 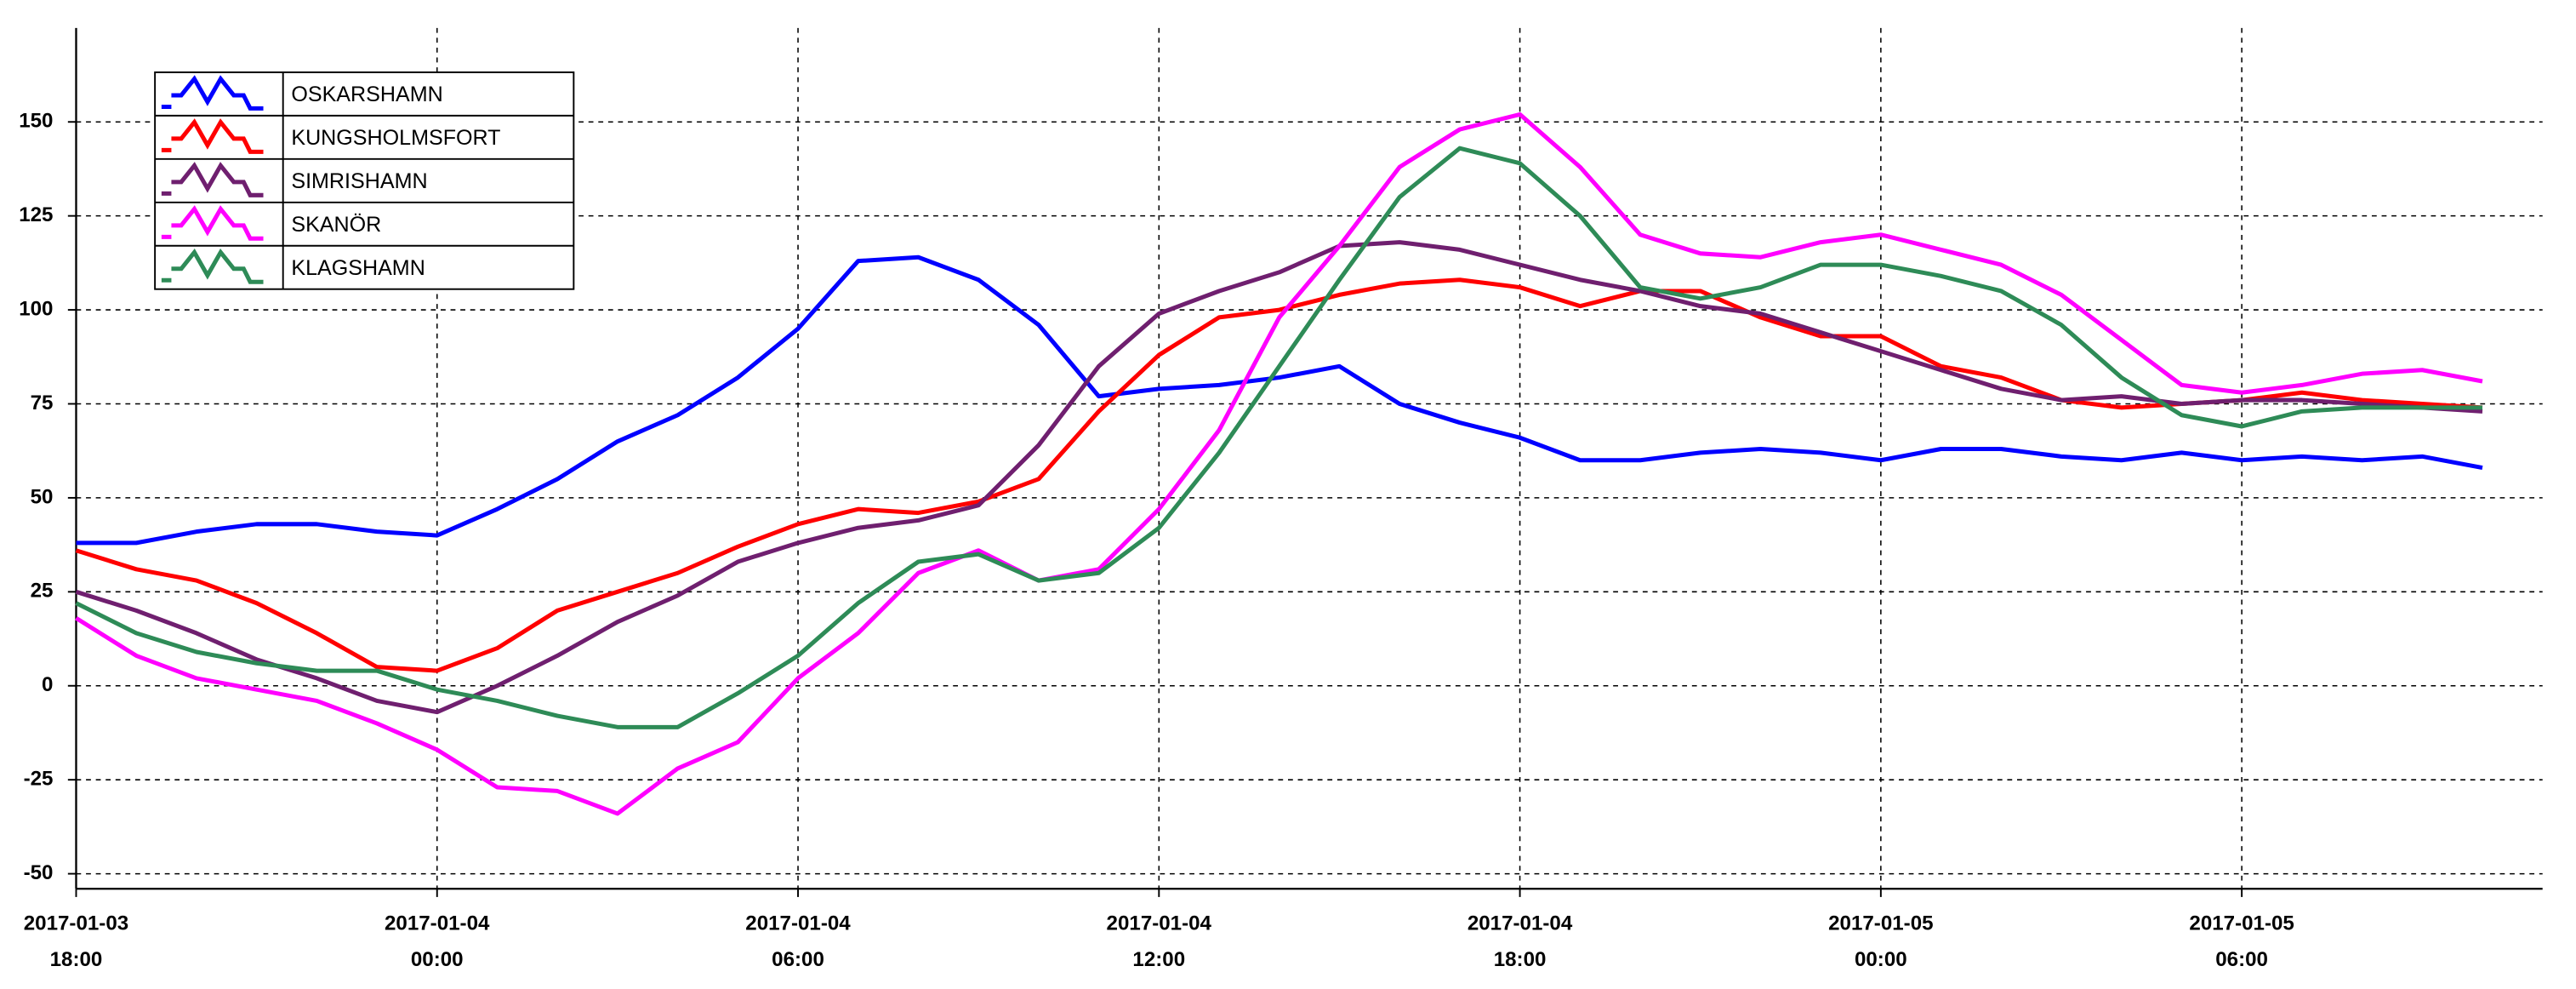 I want to click on x-tick-label-box: 2017-01-04 00:00, so click(x=437, y=942).